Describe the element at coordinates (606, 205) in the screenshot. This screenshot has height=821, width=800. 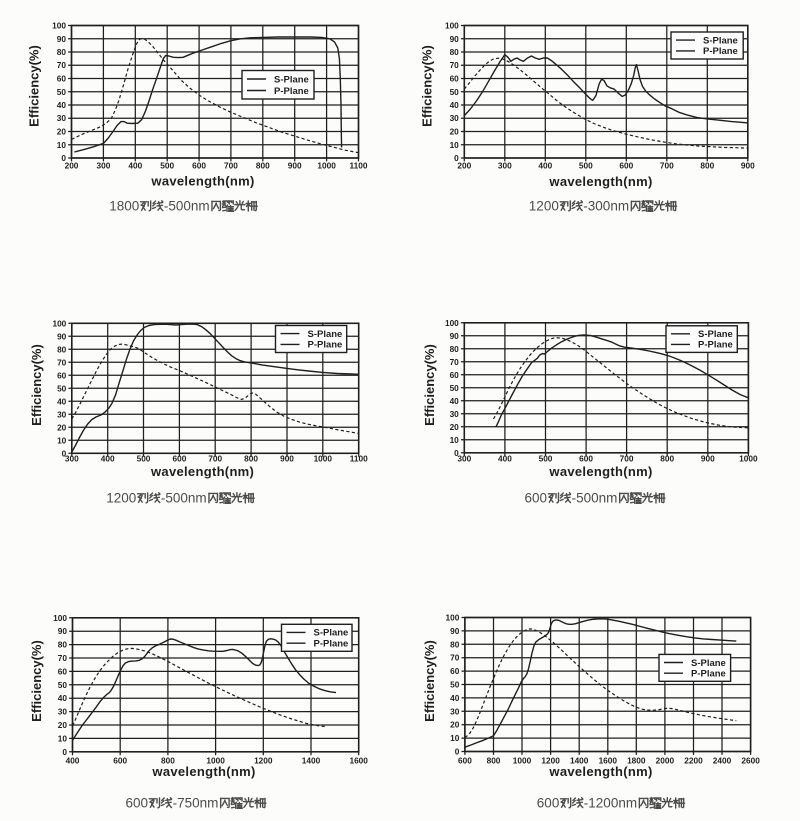
I see `svg-text: -300nm` at that location.